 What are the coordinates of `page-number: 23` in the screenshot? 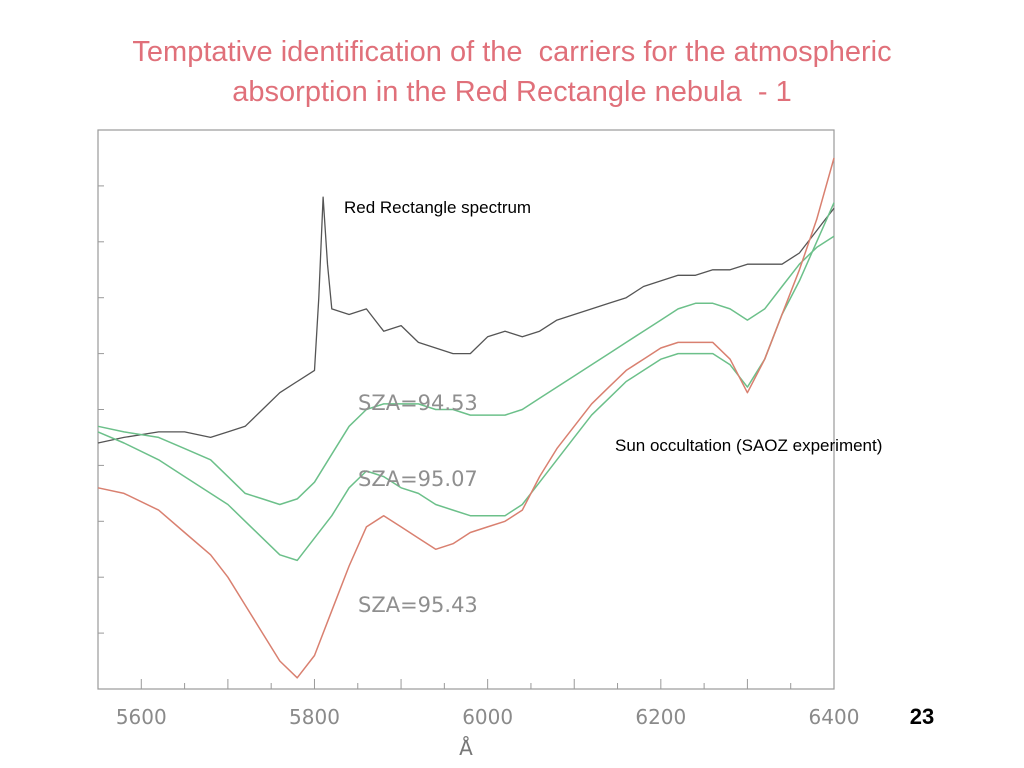 It's located at (922, 716).